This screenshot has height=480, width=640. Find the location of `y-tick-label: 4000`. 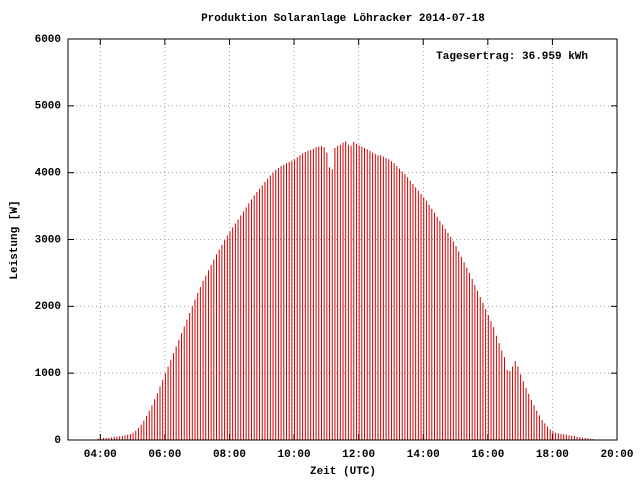

y-tick-label: 4000 is located at coordinates (48, 174).